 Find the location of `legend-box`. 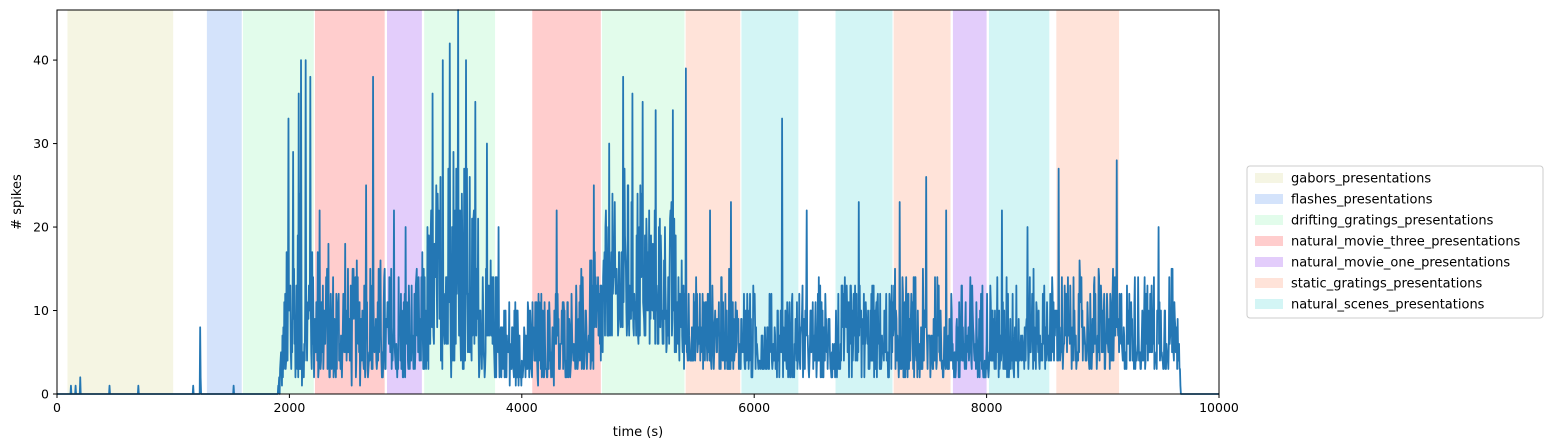

legend-box is located at coordinates (1395, 242).